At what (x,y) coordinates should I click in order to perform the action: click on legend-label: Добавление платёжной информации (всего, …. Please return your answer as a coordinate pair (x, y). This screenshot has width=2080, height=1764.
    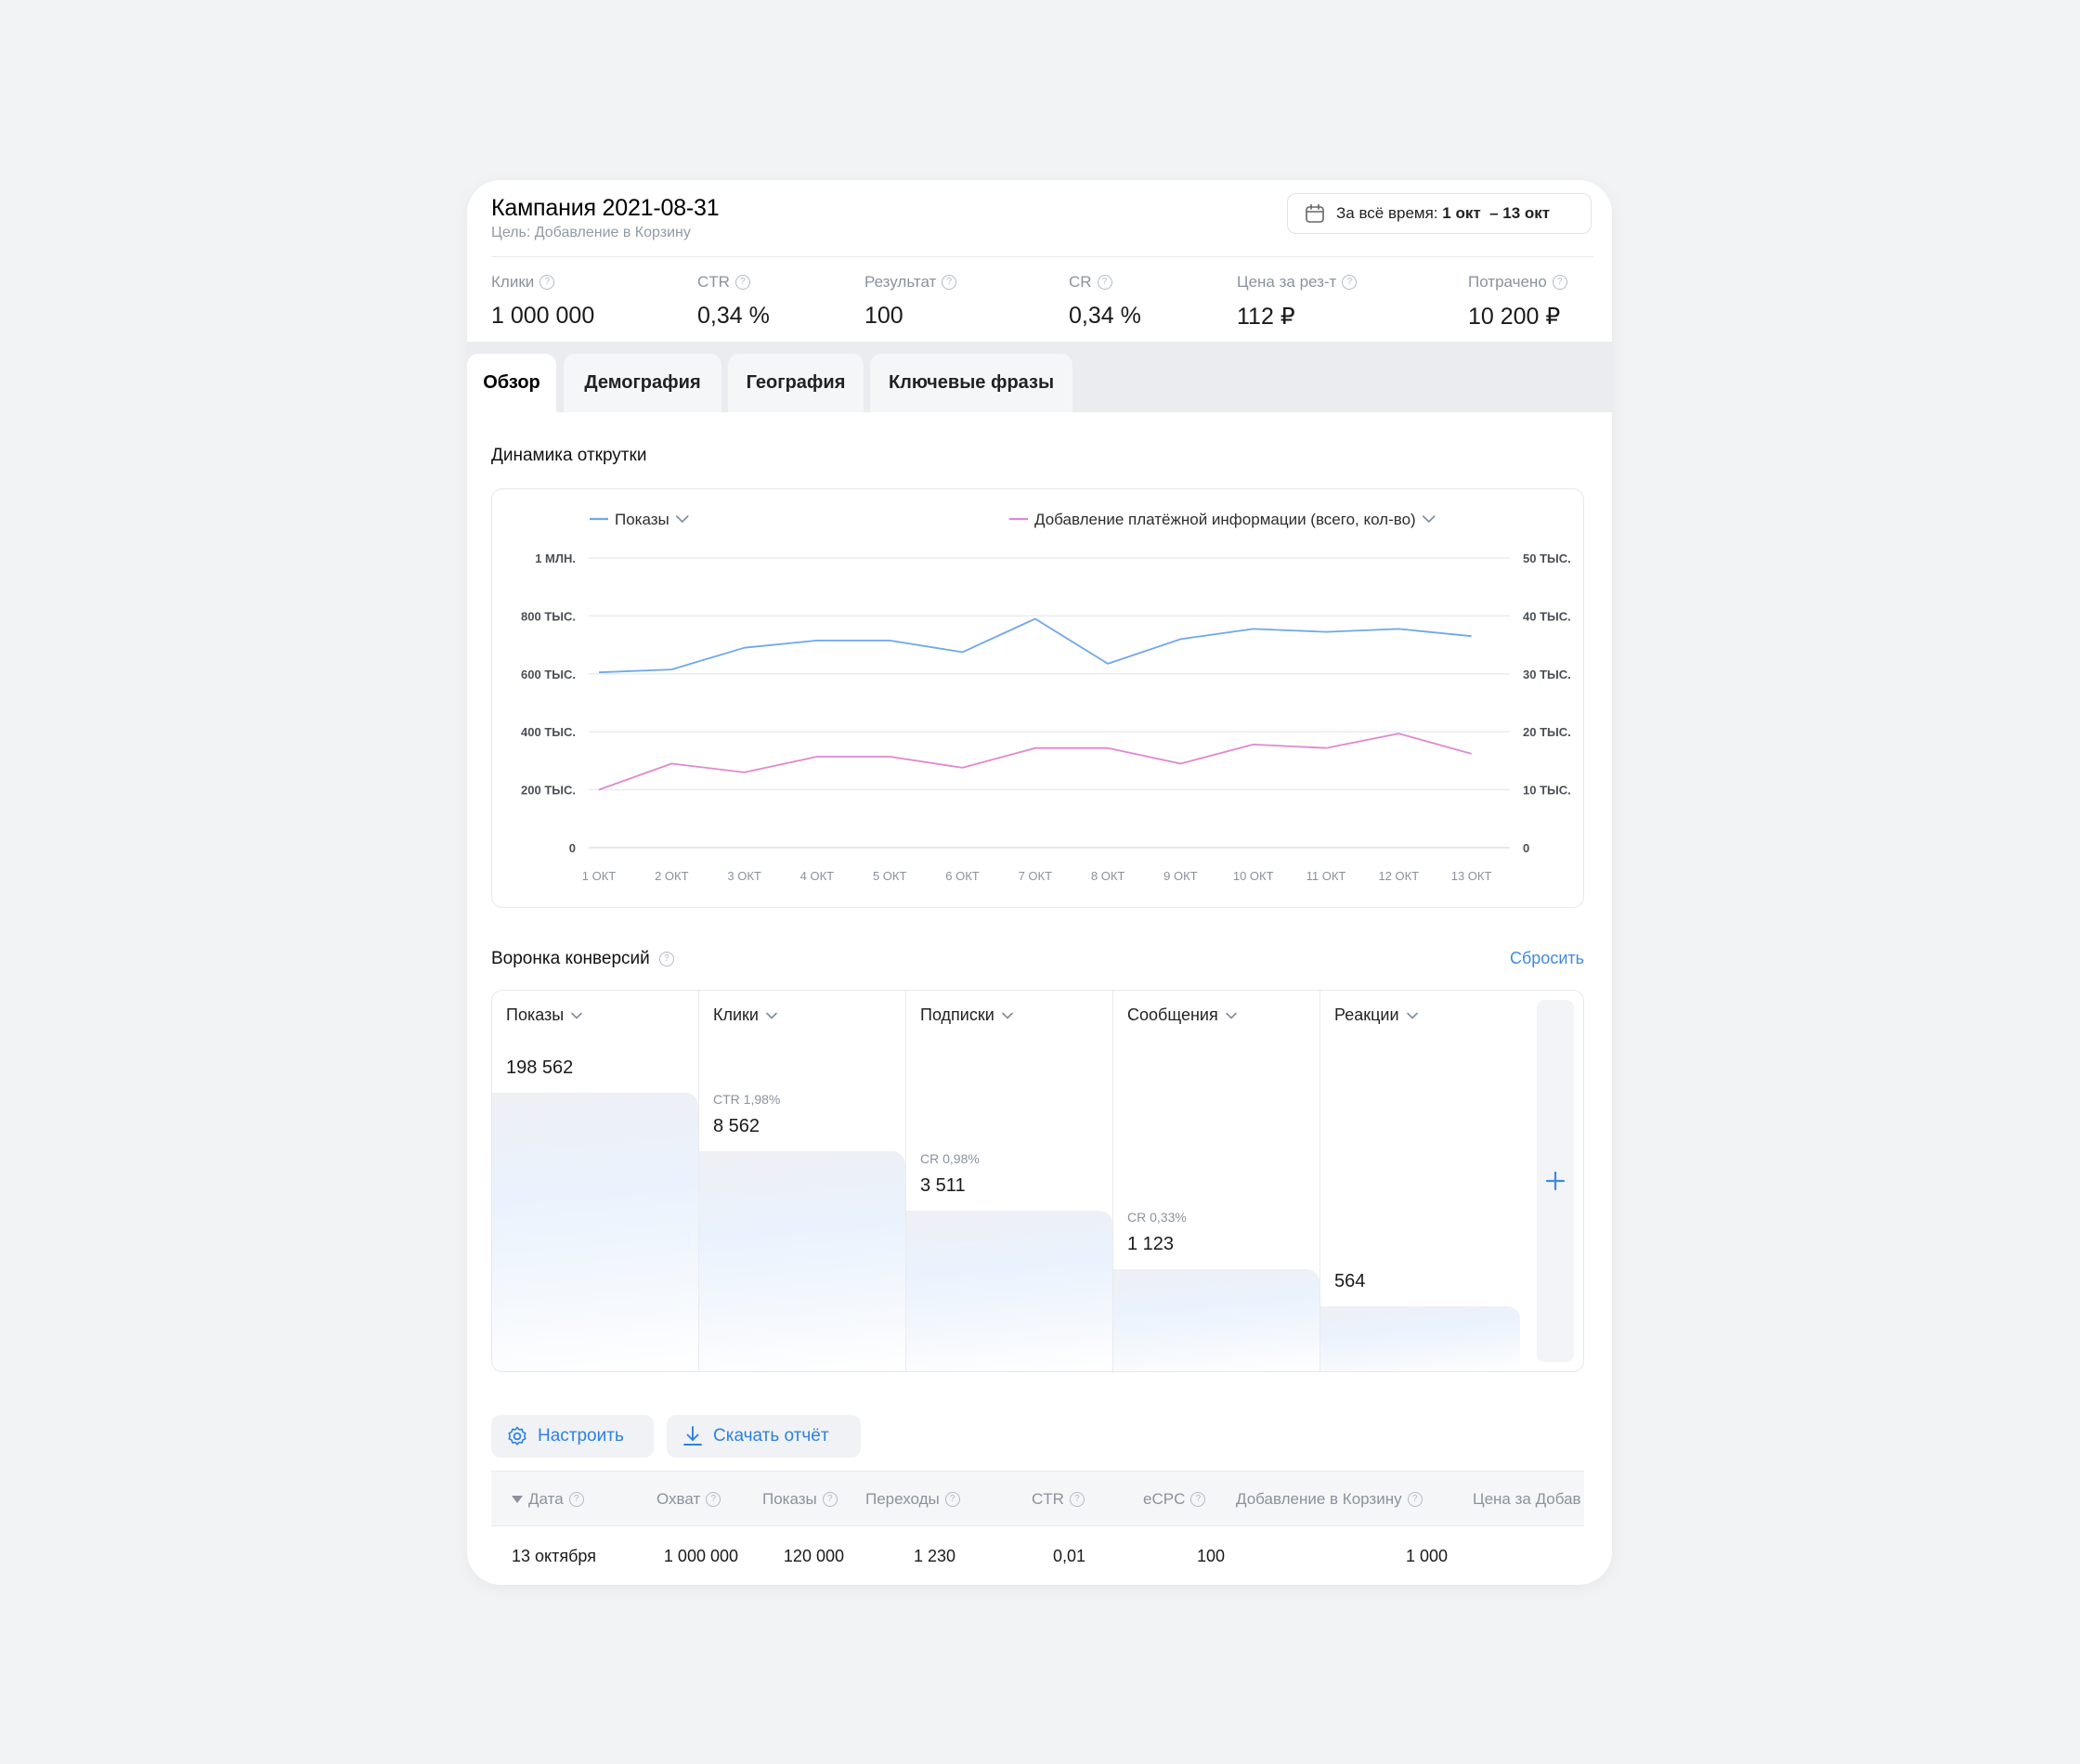
    Looking at the image, I should click on (1225, 519).